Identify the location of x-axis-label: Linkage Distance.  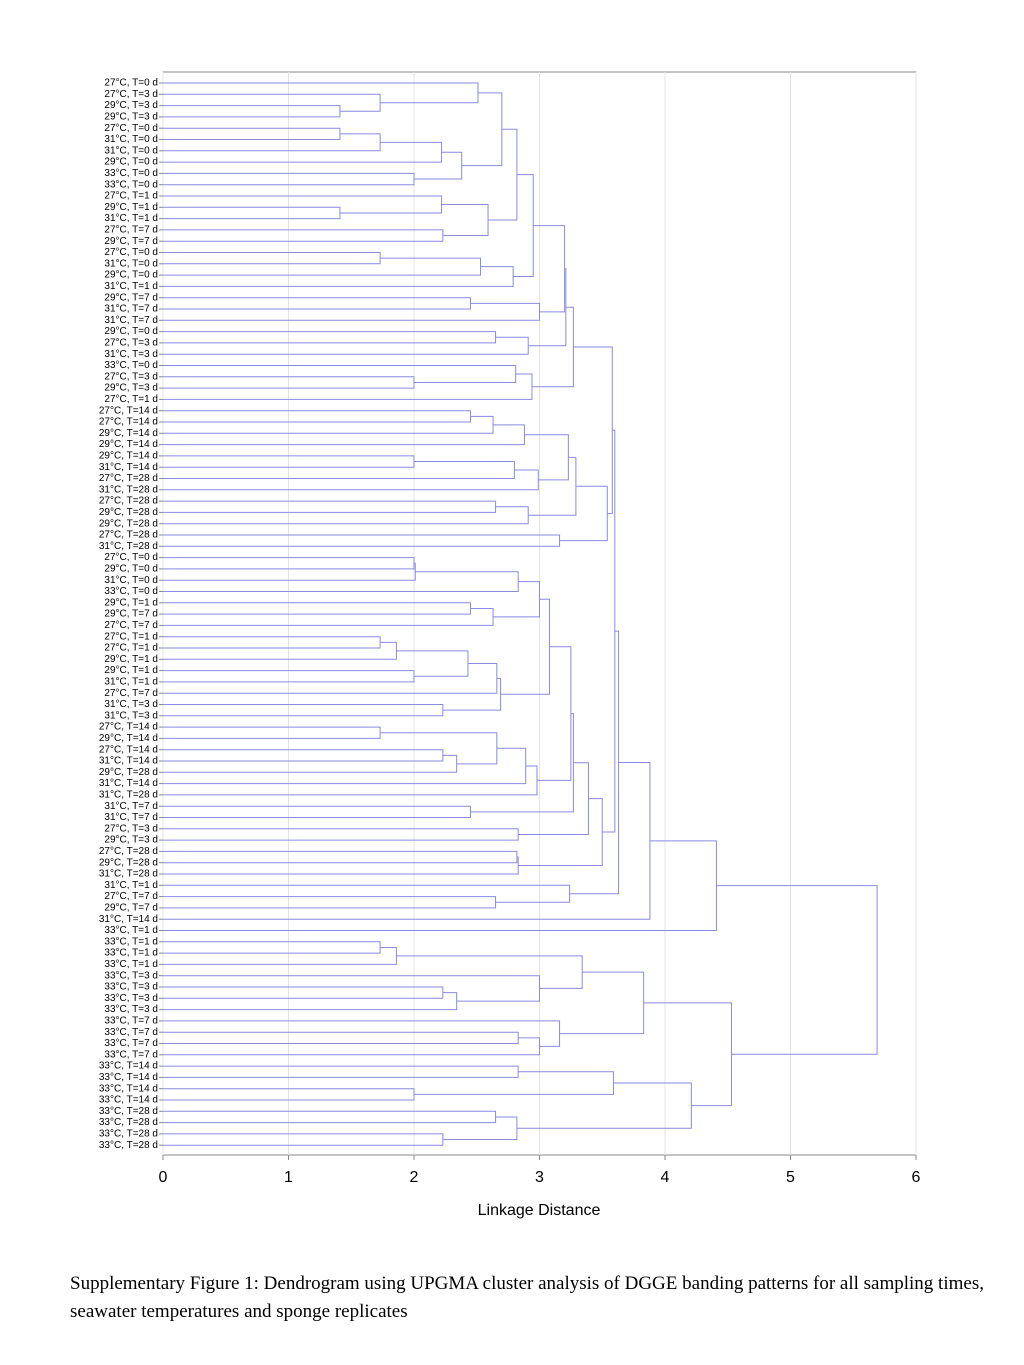
(539, 1210).